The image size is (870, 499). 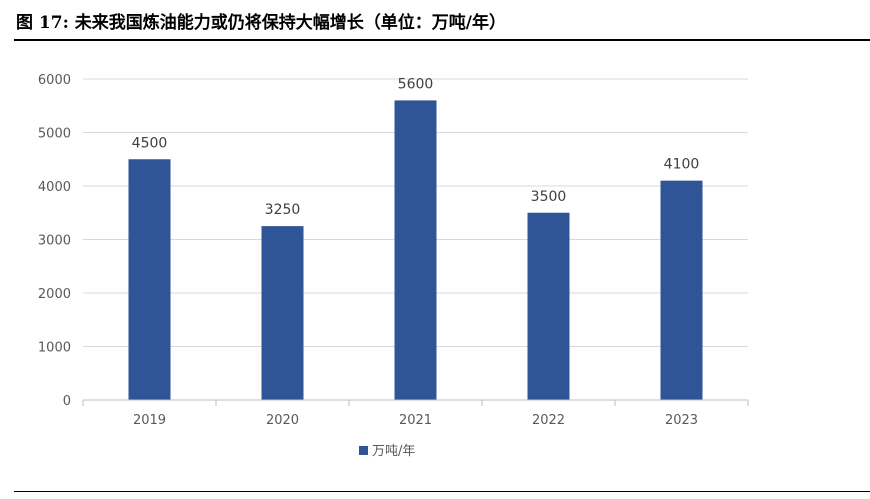 What do you see at coordinates (54, 348) in the screenshot?
I see `y-tick-label: 1000` at bounding box center [54, 348].